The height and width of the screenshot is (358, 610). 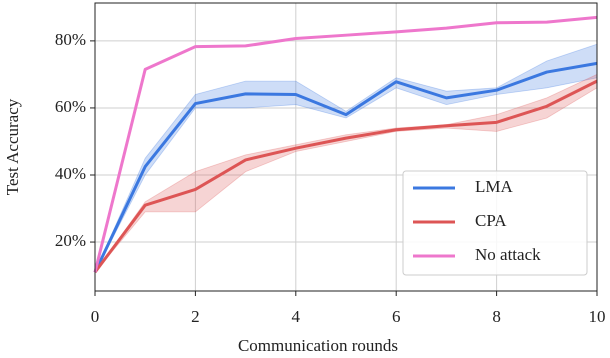 What do you see at coordinates (70, 240) in the screenshot?
I see `y-tick-label: 20%` at bounding box center [70, 240].